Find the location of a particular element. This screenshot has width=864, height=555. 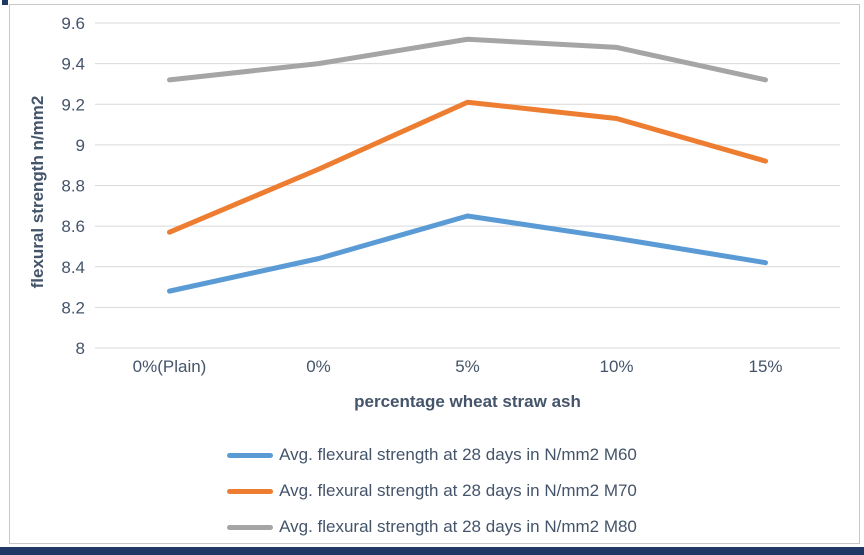

y-tick-label: 8.6 is located at coordinates (73, 226).